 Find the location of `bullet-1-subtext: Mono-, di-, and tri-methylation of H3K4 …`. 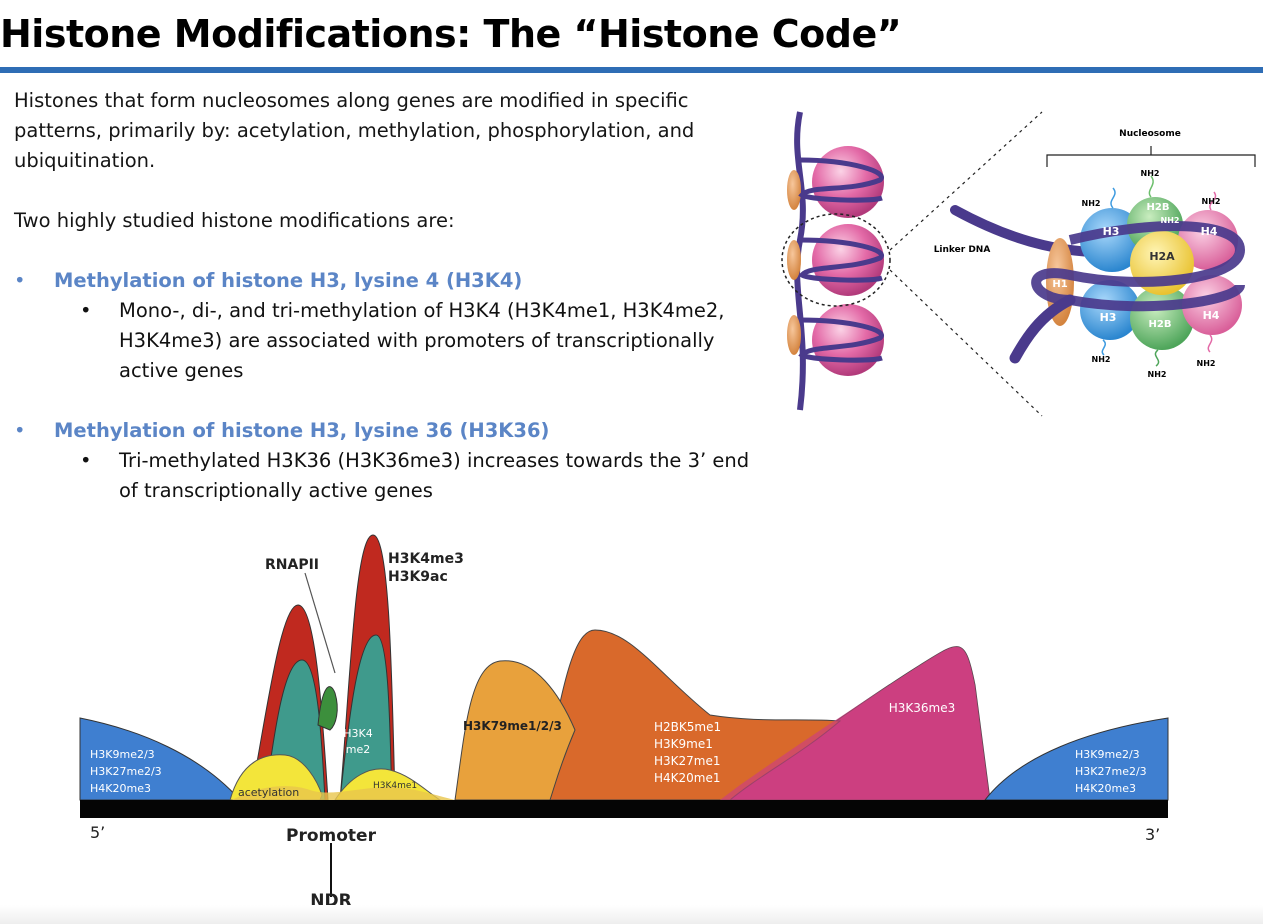

bullet-1-subtext: Mono-, di-, and tri-methylation of H3K4 … is located at coordinates (422, 340).